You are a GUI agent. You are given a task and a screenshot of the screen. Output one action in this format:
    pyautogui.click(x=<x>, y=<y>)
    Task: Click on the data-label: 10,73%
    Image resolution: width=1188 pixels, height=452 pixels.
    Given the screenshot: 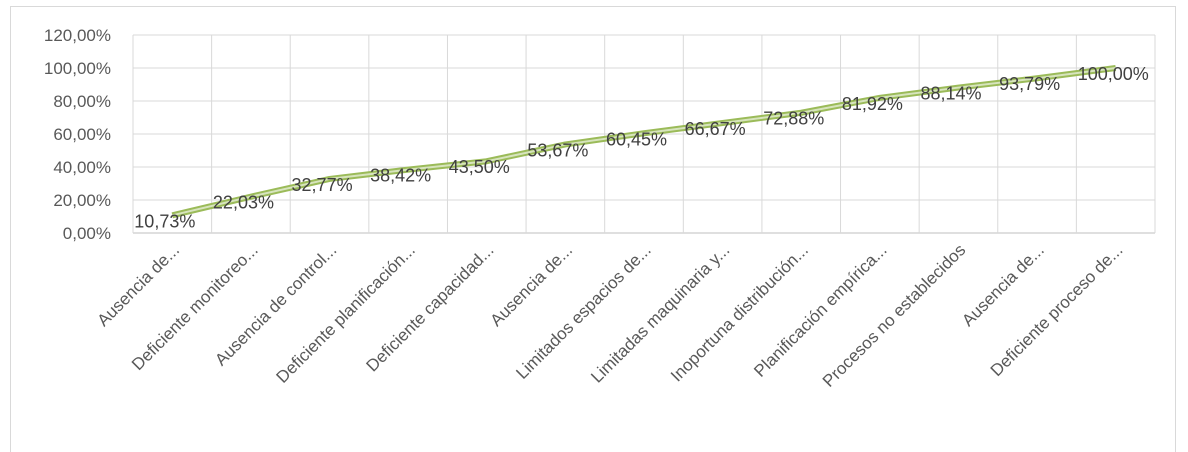 What is the action you would take?
    pyautogui.click(x=164, y=221)
    